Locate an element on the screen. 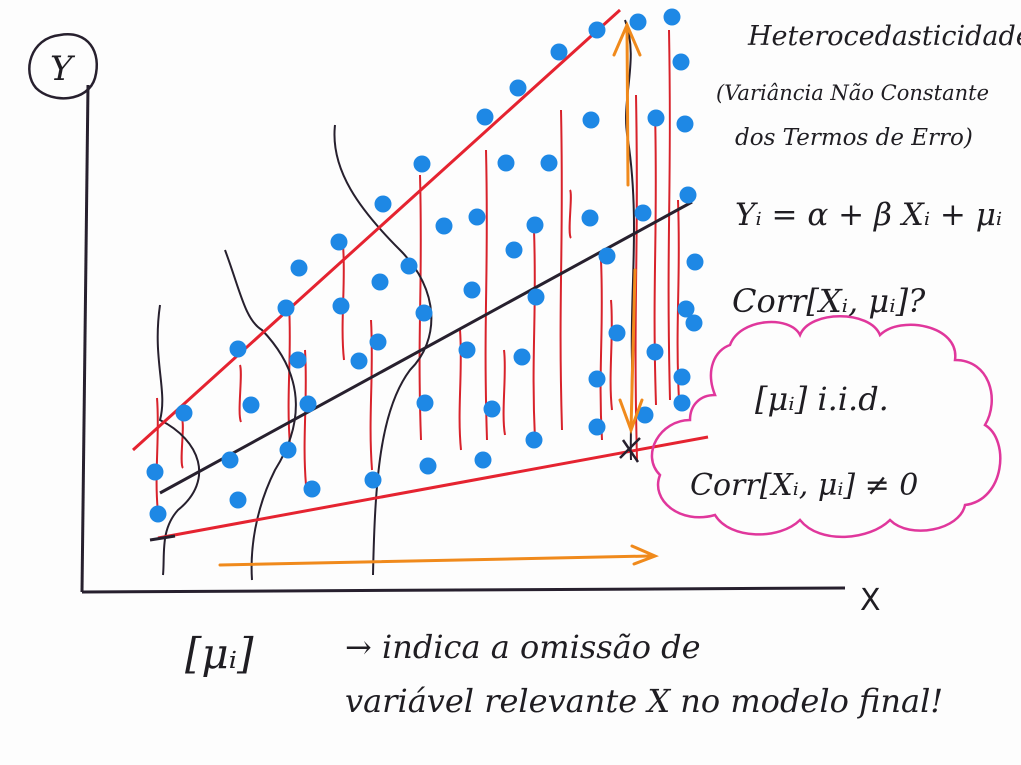 The width and height of the screenshot is (1021, 765). y-label-circle-icon is located at coordinates (63, 66).